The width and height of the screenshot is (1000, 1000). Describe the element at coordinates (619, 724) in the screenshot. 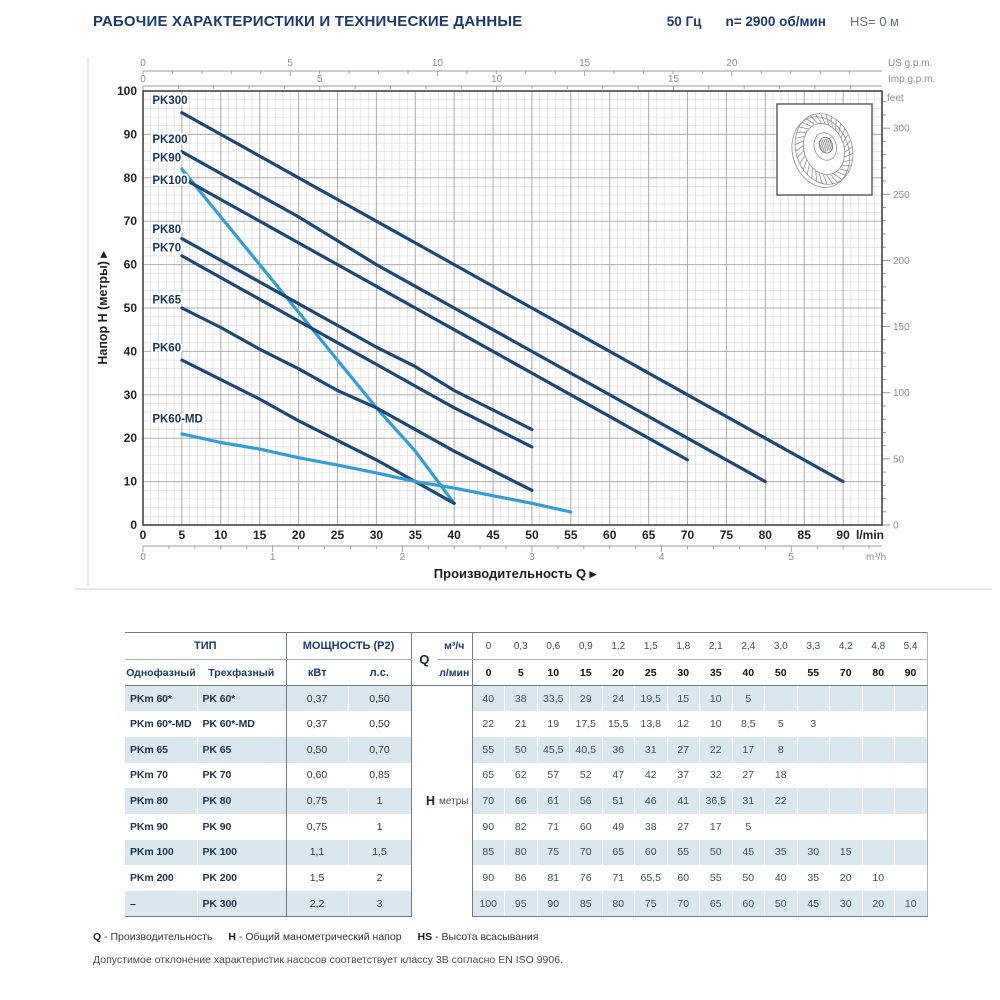

I see `head-value: 15,5` at that location.